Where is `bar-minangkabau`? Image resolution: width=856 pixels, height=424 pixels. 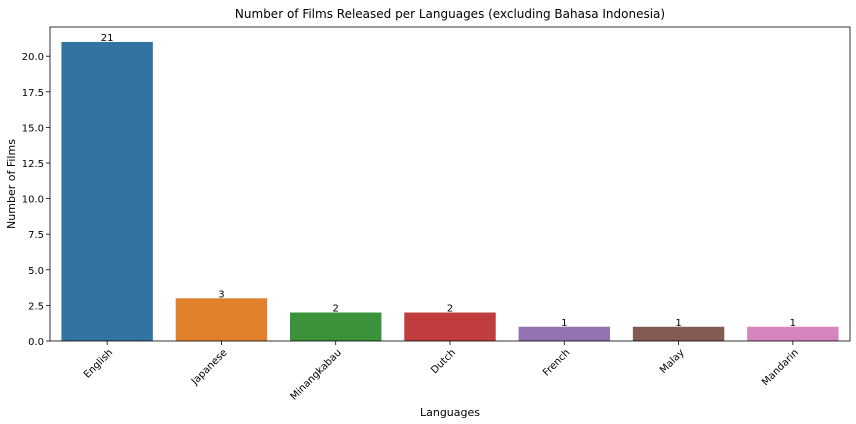
bar-minangkabau is located at coordinates (336, 326).